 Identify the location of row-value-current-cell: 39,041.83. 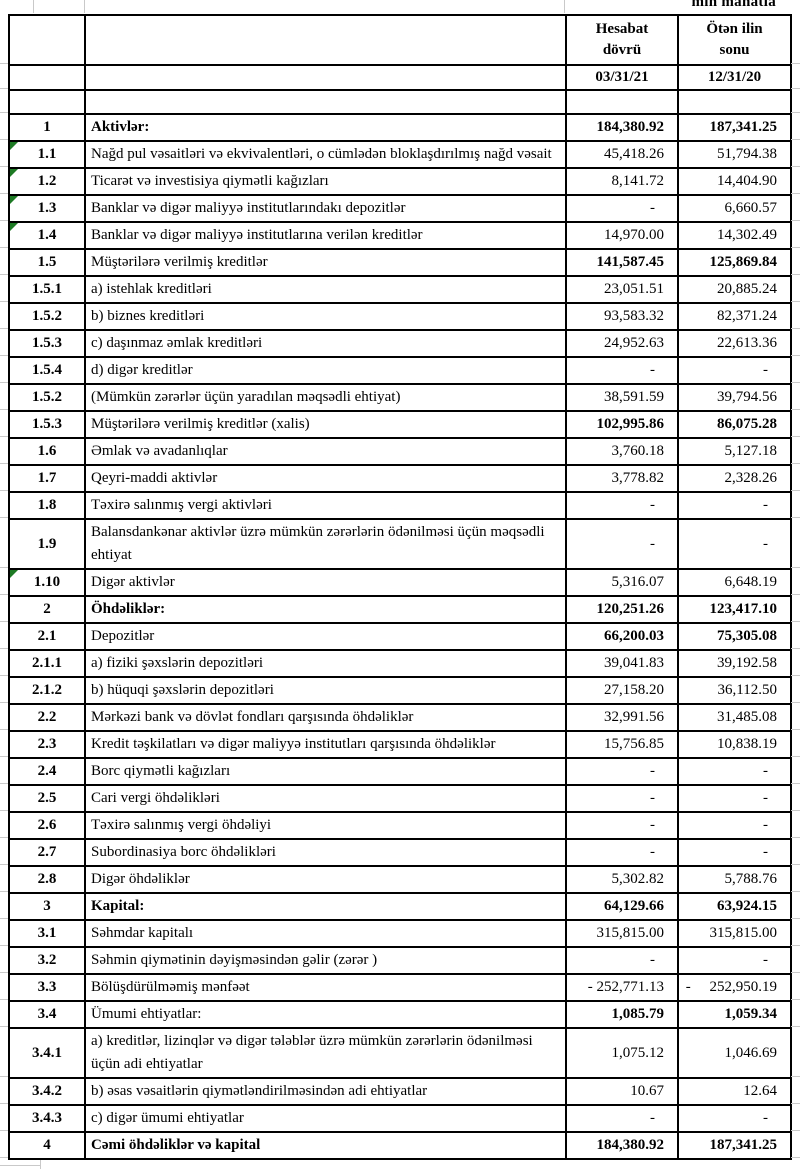
(622, 663).